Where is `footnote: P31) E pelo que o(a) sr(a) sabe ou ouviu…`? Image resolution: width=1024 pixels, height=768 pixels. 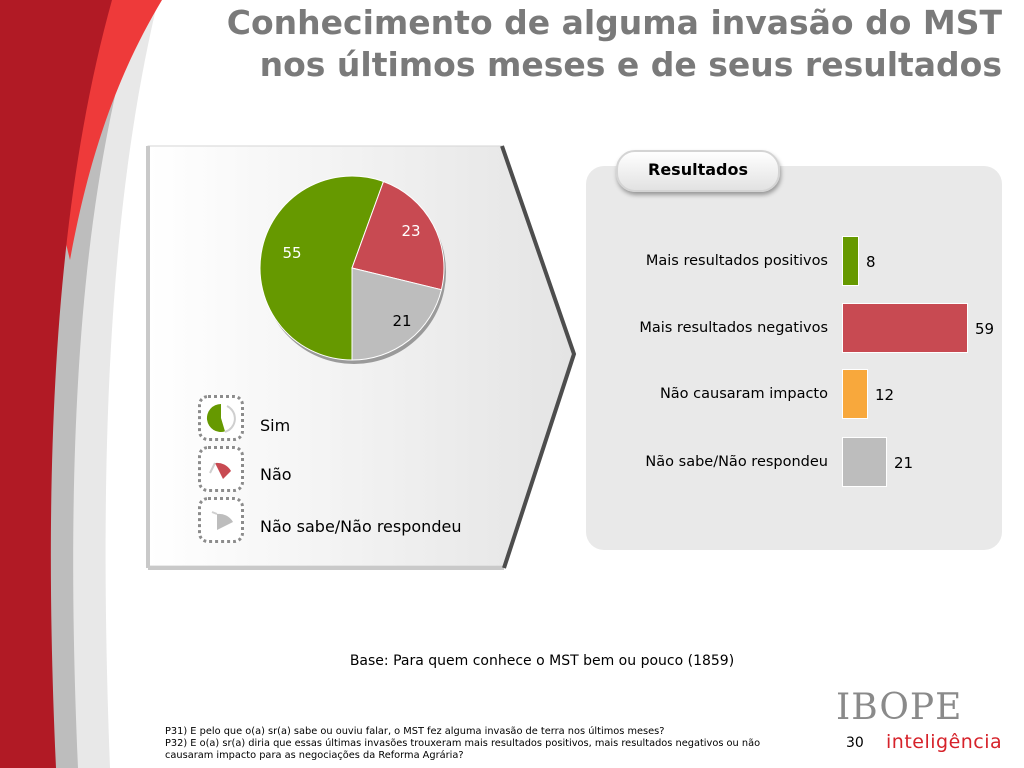 footnote: P31) E pelo que o(a) sr(a) sabe ou ouviu… is located at coordinates (485, 744).